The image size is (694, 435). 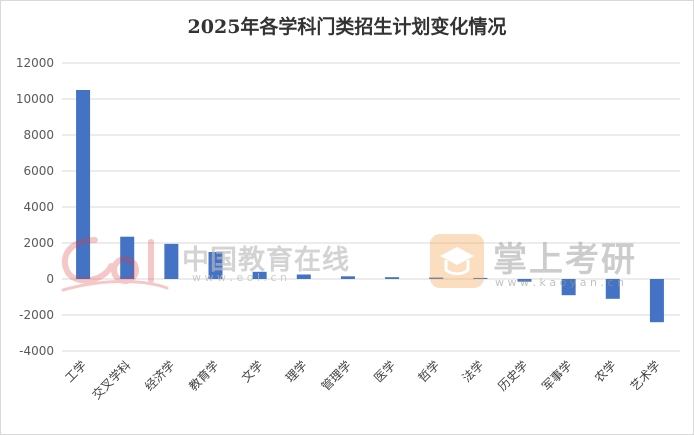 What do you see at coordinates (36, 351) in the screenshot?
I see `y-tick-label: -4000` at bounding box center [36, 351].